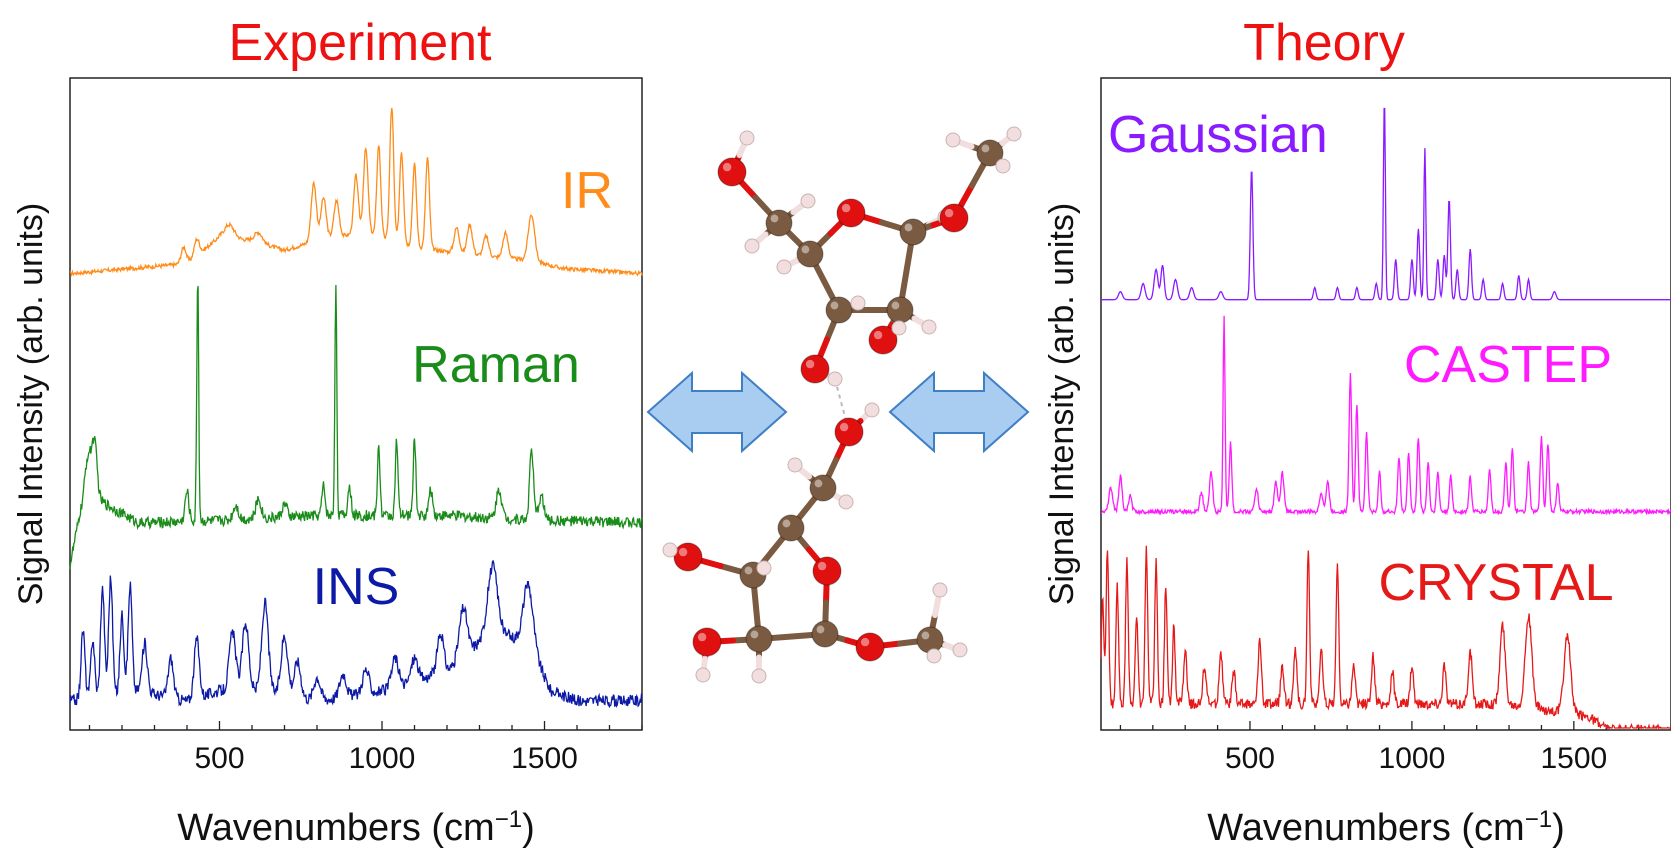 Image resolution: width=1671 pixels, height=856 pixels. I want to click on molecule-structure, so click(842, 405).